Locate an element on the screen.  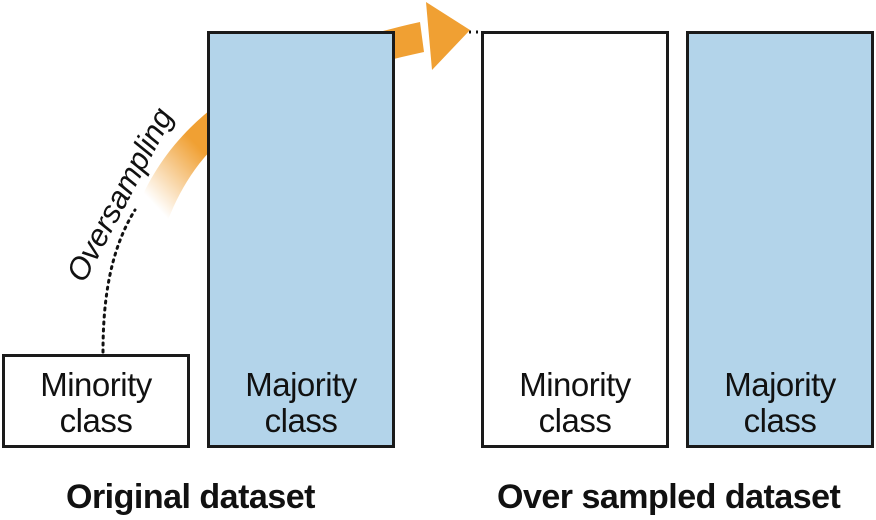
oversampled-dataset-caption: Over sampled dataset is located at coordinates (669, 497).